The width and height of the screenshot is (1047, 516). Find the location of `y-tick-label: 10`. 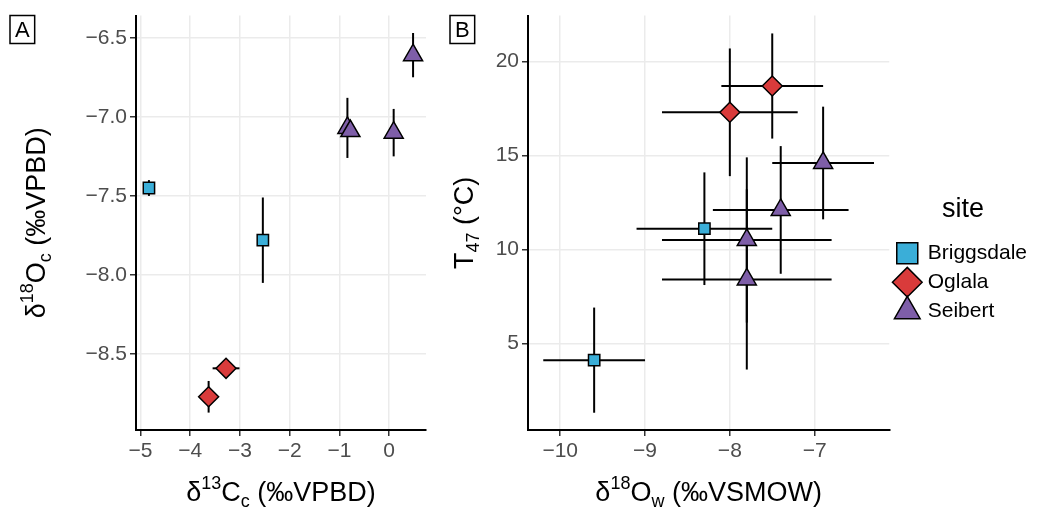

y-tick-label: 10 is located at coordinates (507, 248).